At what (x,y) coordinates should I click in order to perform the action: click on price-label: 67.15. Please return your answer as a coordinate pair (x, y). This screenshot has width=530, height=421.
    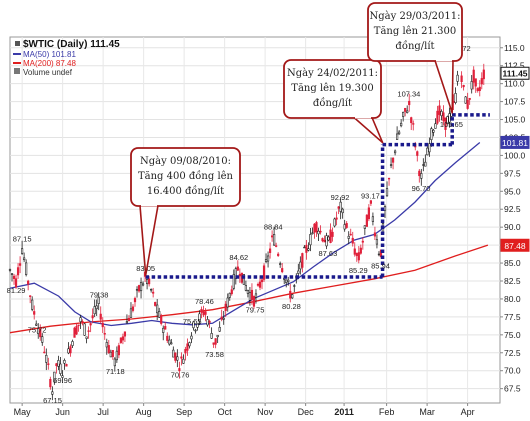
    Looking at the image, I should click on (52, 400).